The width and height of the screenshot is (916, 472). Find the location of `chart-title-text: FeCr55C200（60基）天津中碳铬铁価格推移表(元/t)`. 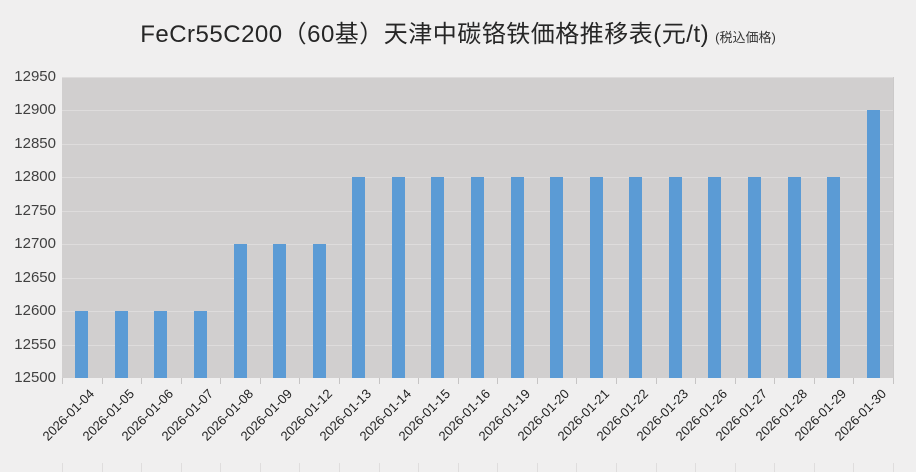

chart-title-text: FeCr55C200（60基）天津中碳铬铁価格推移表(元/t) is located at coordinates (425, 34).